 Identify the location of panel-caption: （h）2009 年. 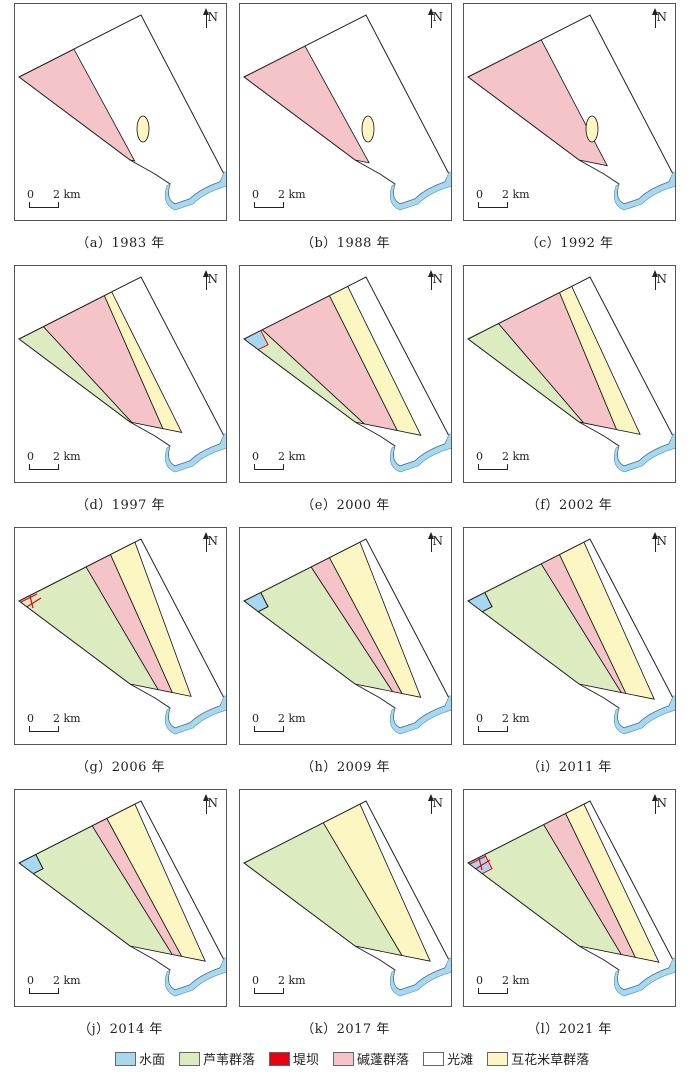
(345, 767).